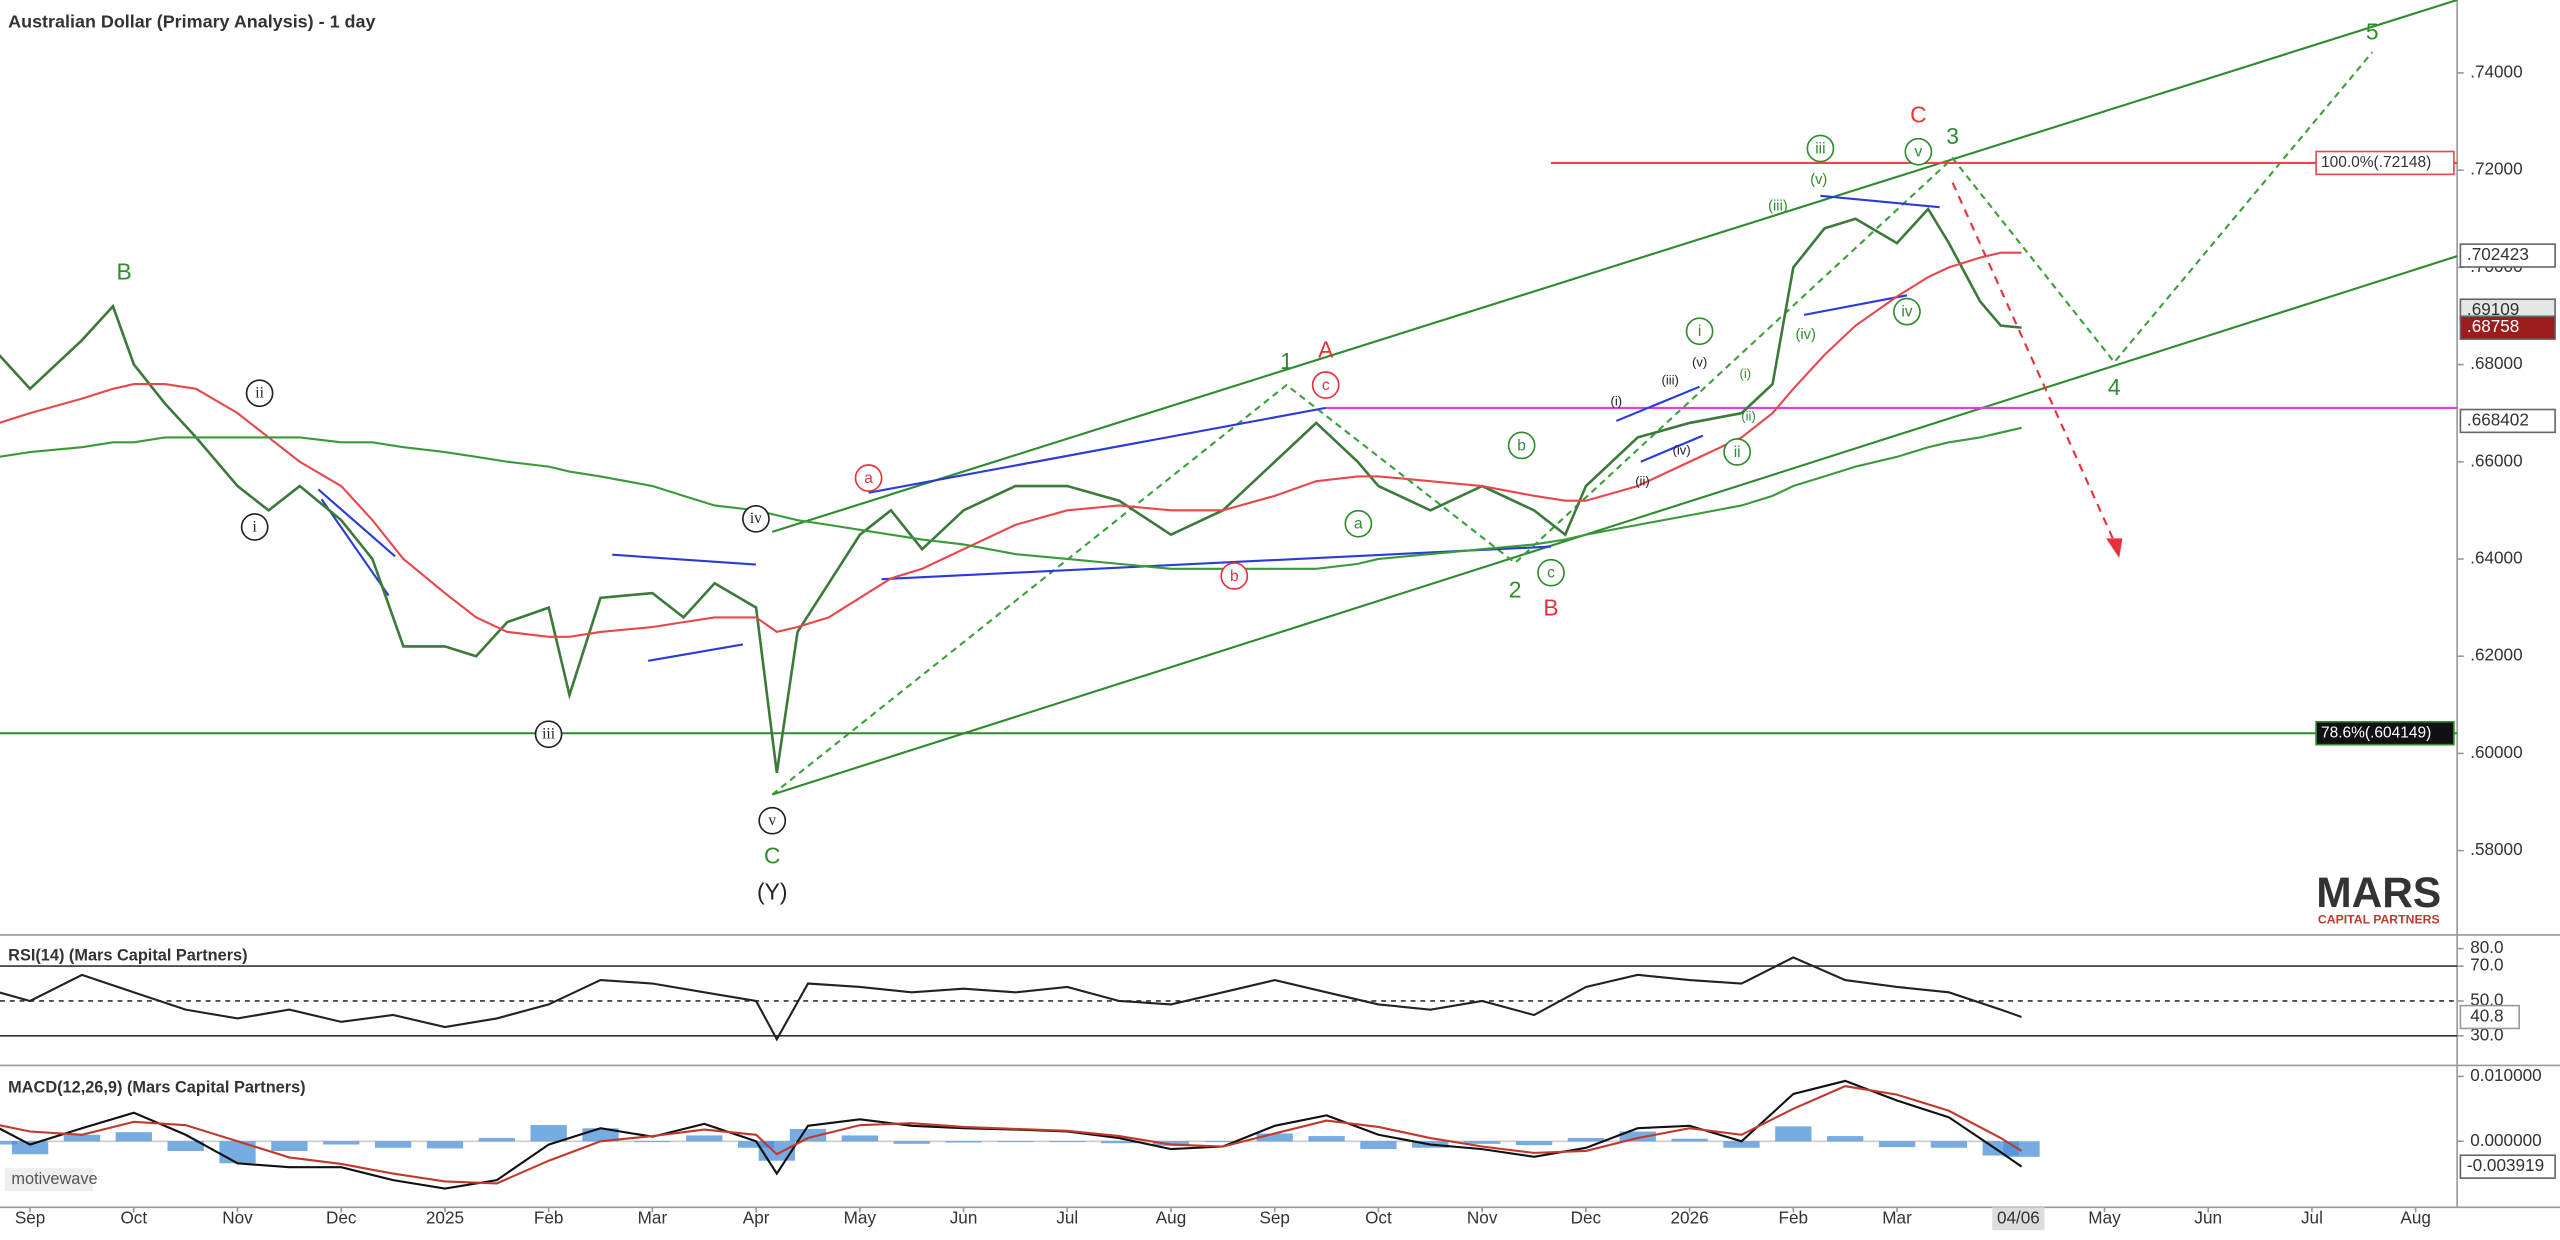 The image size is (2560, 1240). What do you see at coordinates (2496, 849) in the screenshot?
I see `y-tick-label: .58000` at bounding box center [2496, 849].